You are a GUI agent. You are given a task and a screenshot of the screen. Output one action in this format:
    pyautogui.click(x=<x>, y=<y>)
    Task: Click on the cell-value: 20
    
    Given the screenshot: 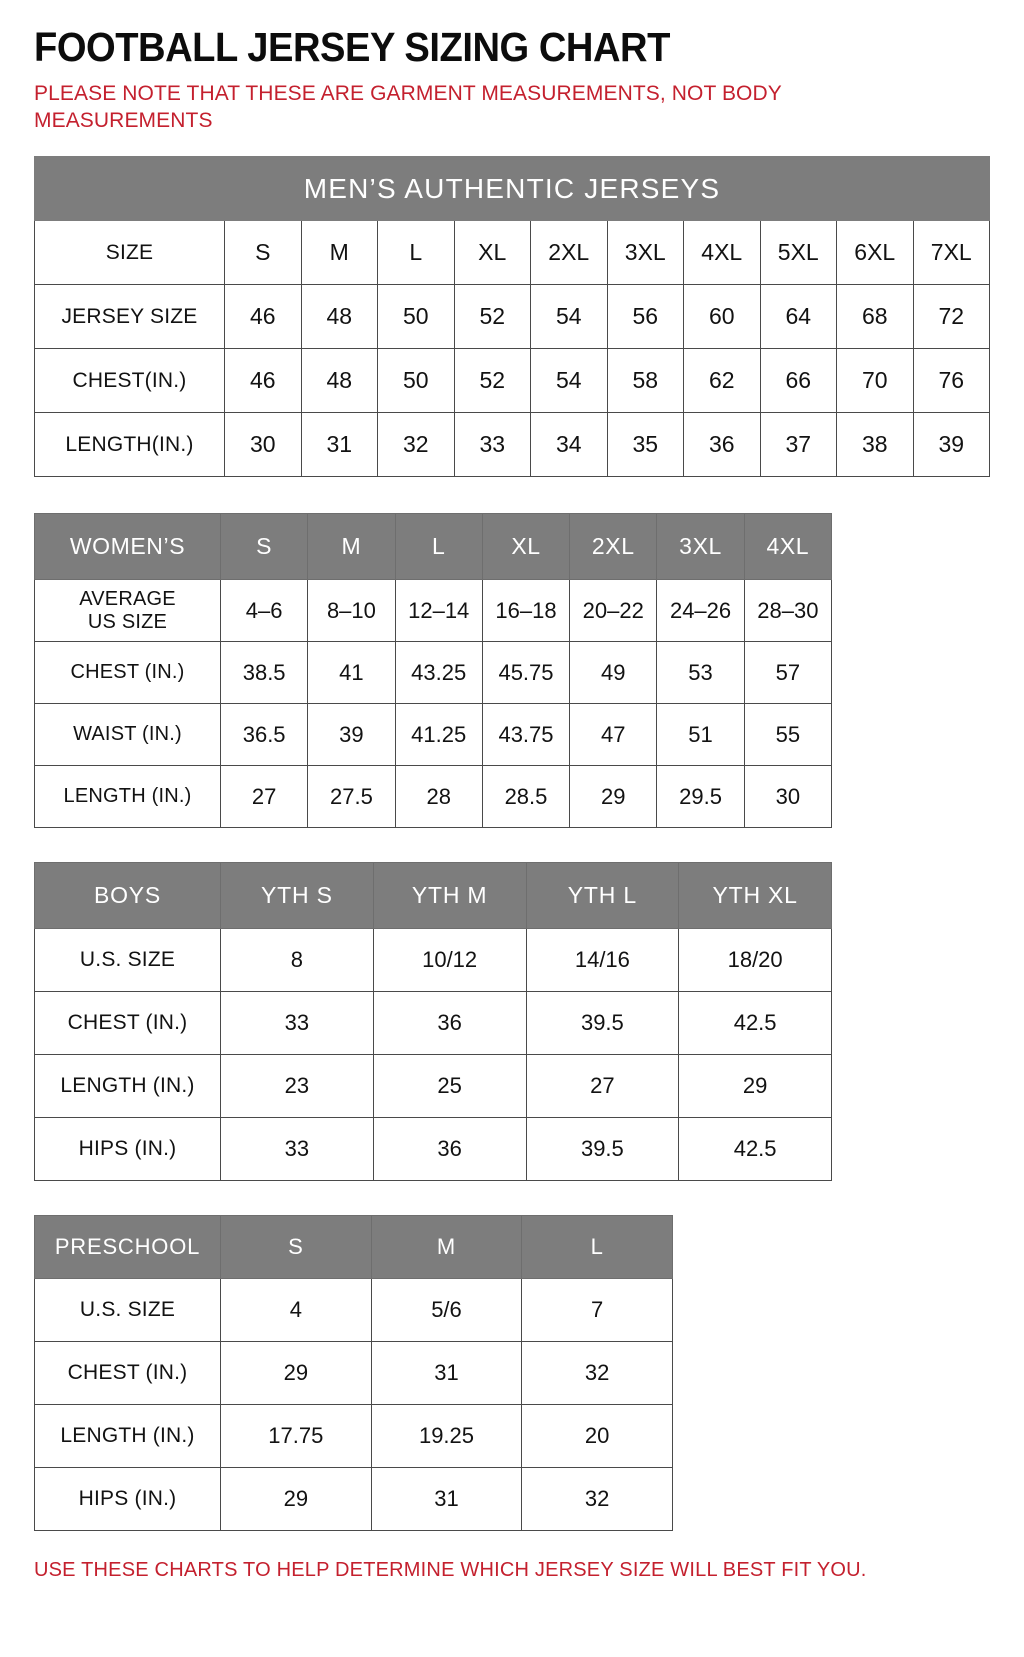 What is the action you would take?
    pyautogui.click(x=597, y=1436)
    